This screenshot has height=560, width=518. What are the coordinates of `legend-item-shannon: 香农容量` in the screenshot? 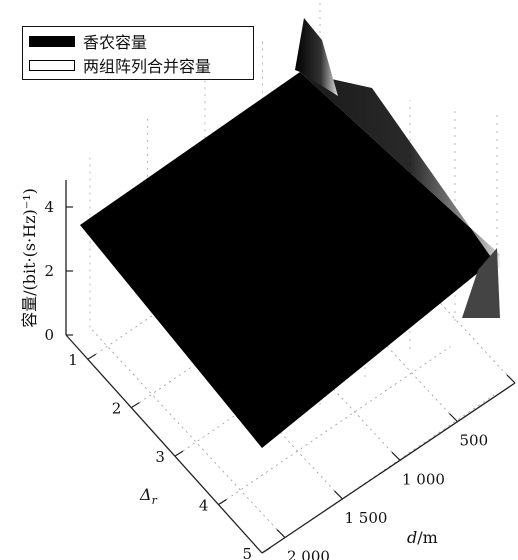 It's located at (88, 41).